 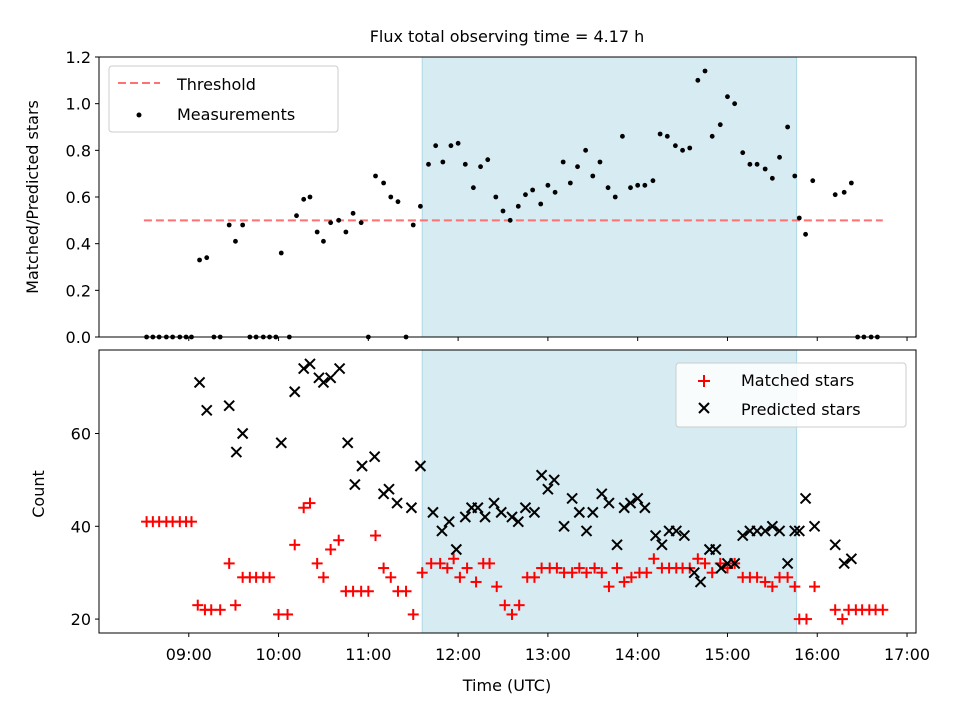 I want to click on legend-predicted-label: Predicted stars, so click(x=801, y=409).